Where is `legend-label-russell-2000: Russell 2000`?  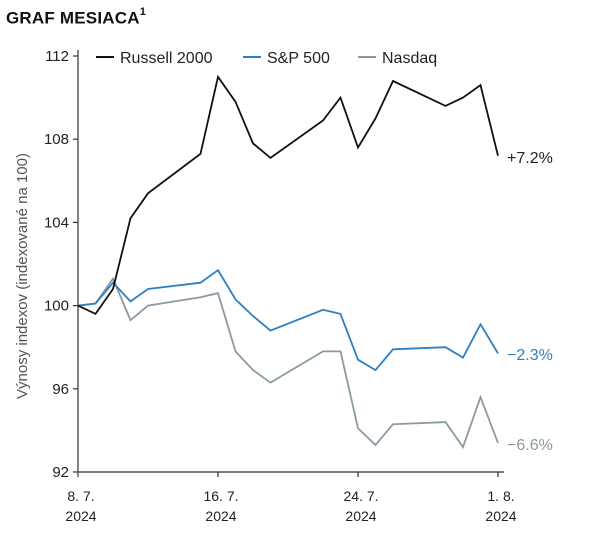
legend-label-russell-2000: Russell 2000 is located at coordinates (166, 58).